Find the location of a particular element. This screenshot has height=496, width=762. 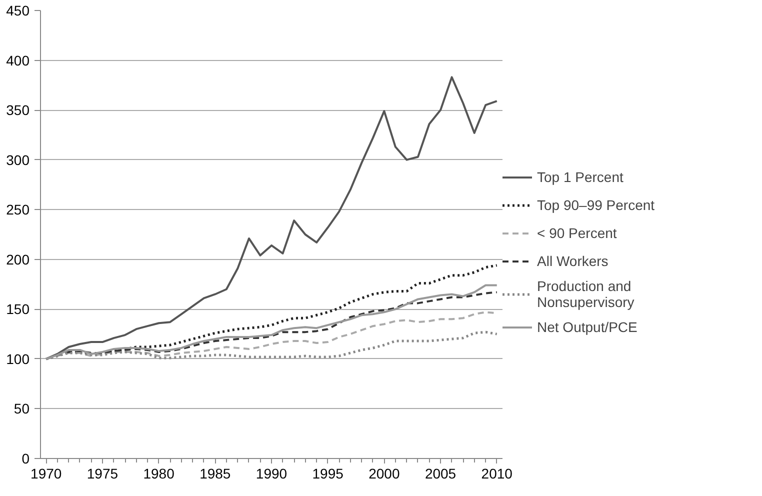

legend-label: < 90 Percent is located at coordinates (577, 233).